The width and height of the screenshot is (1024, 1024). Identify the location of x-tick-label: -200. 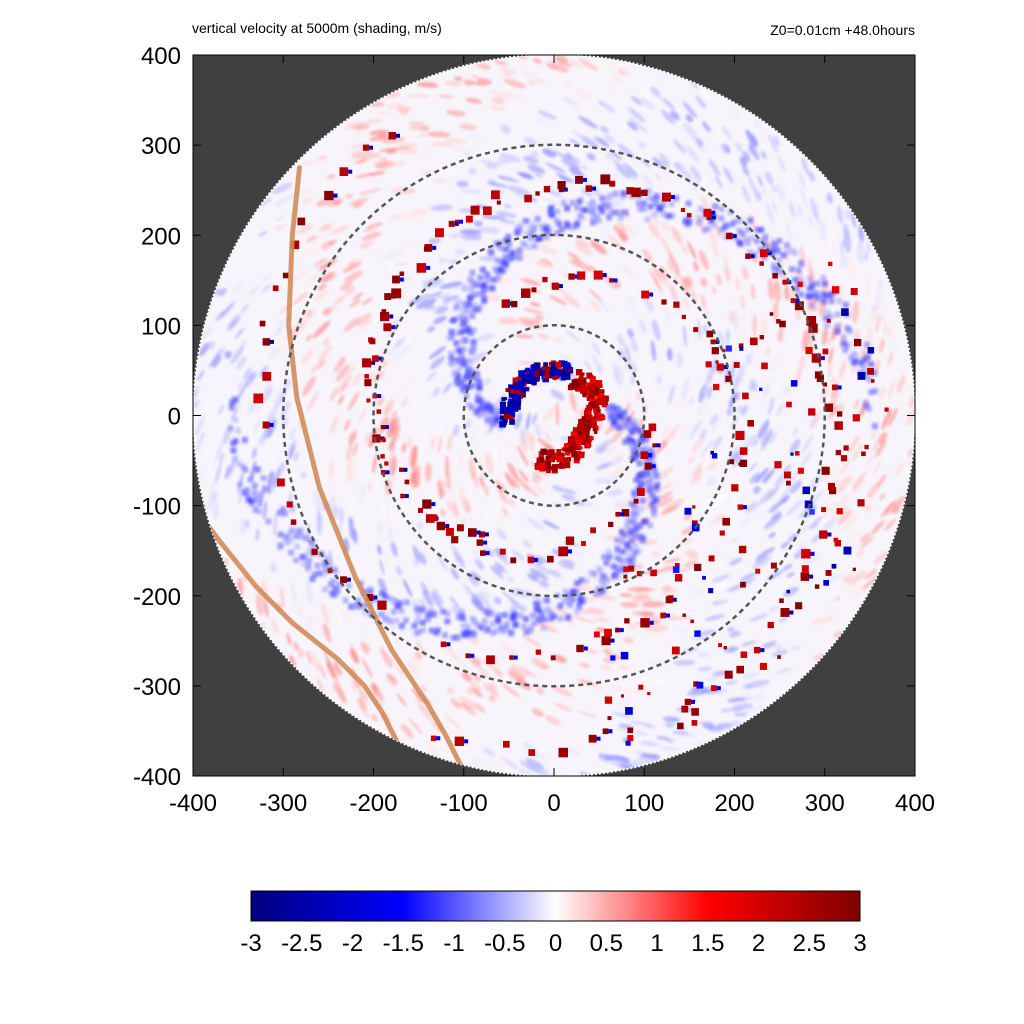
(373, 803).